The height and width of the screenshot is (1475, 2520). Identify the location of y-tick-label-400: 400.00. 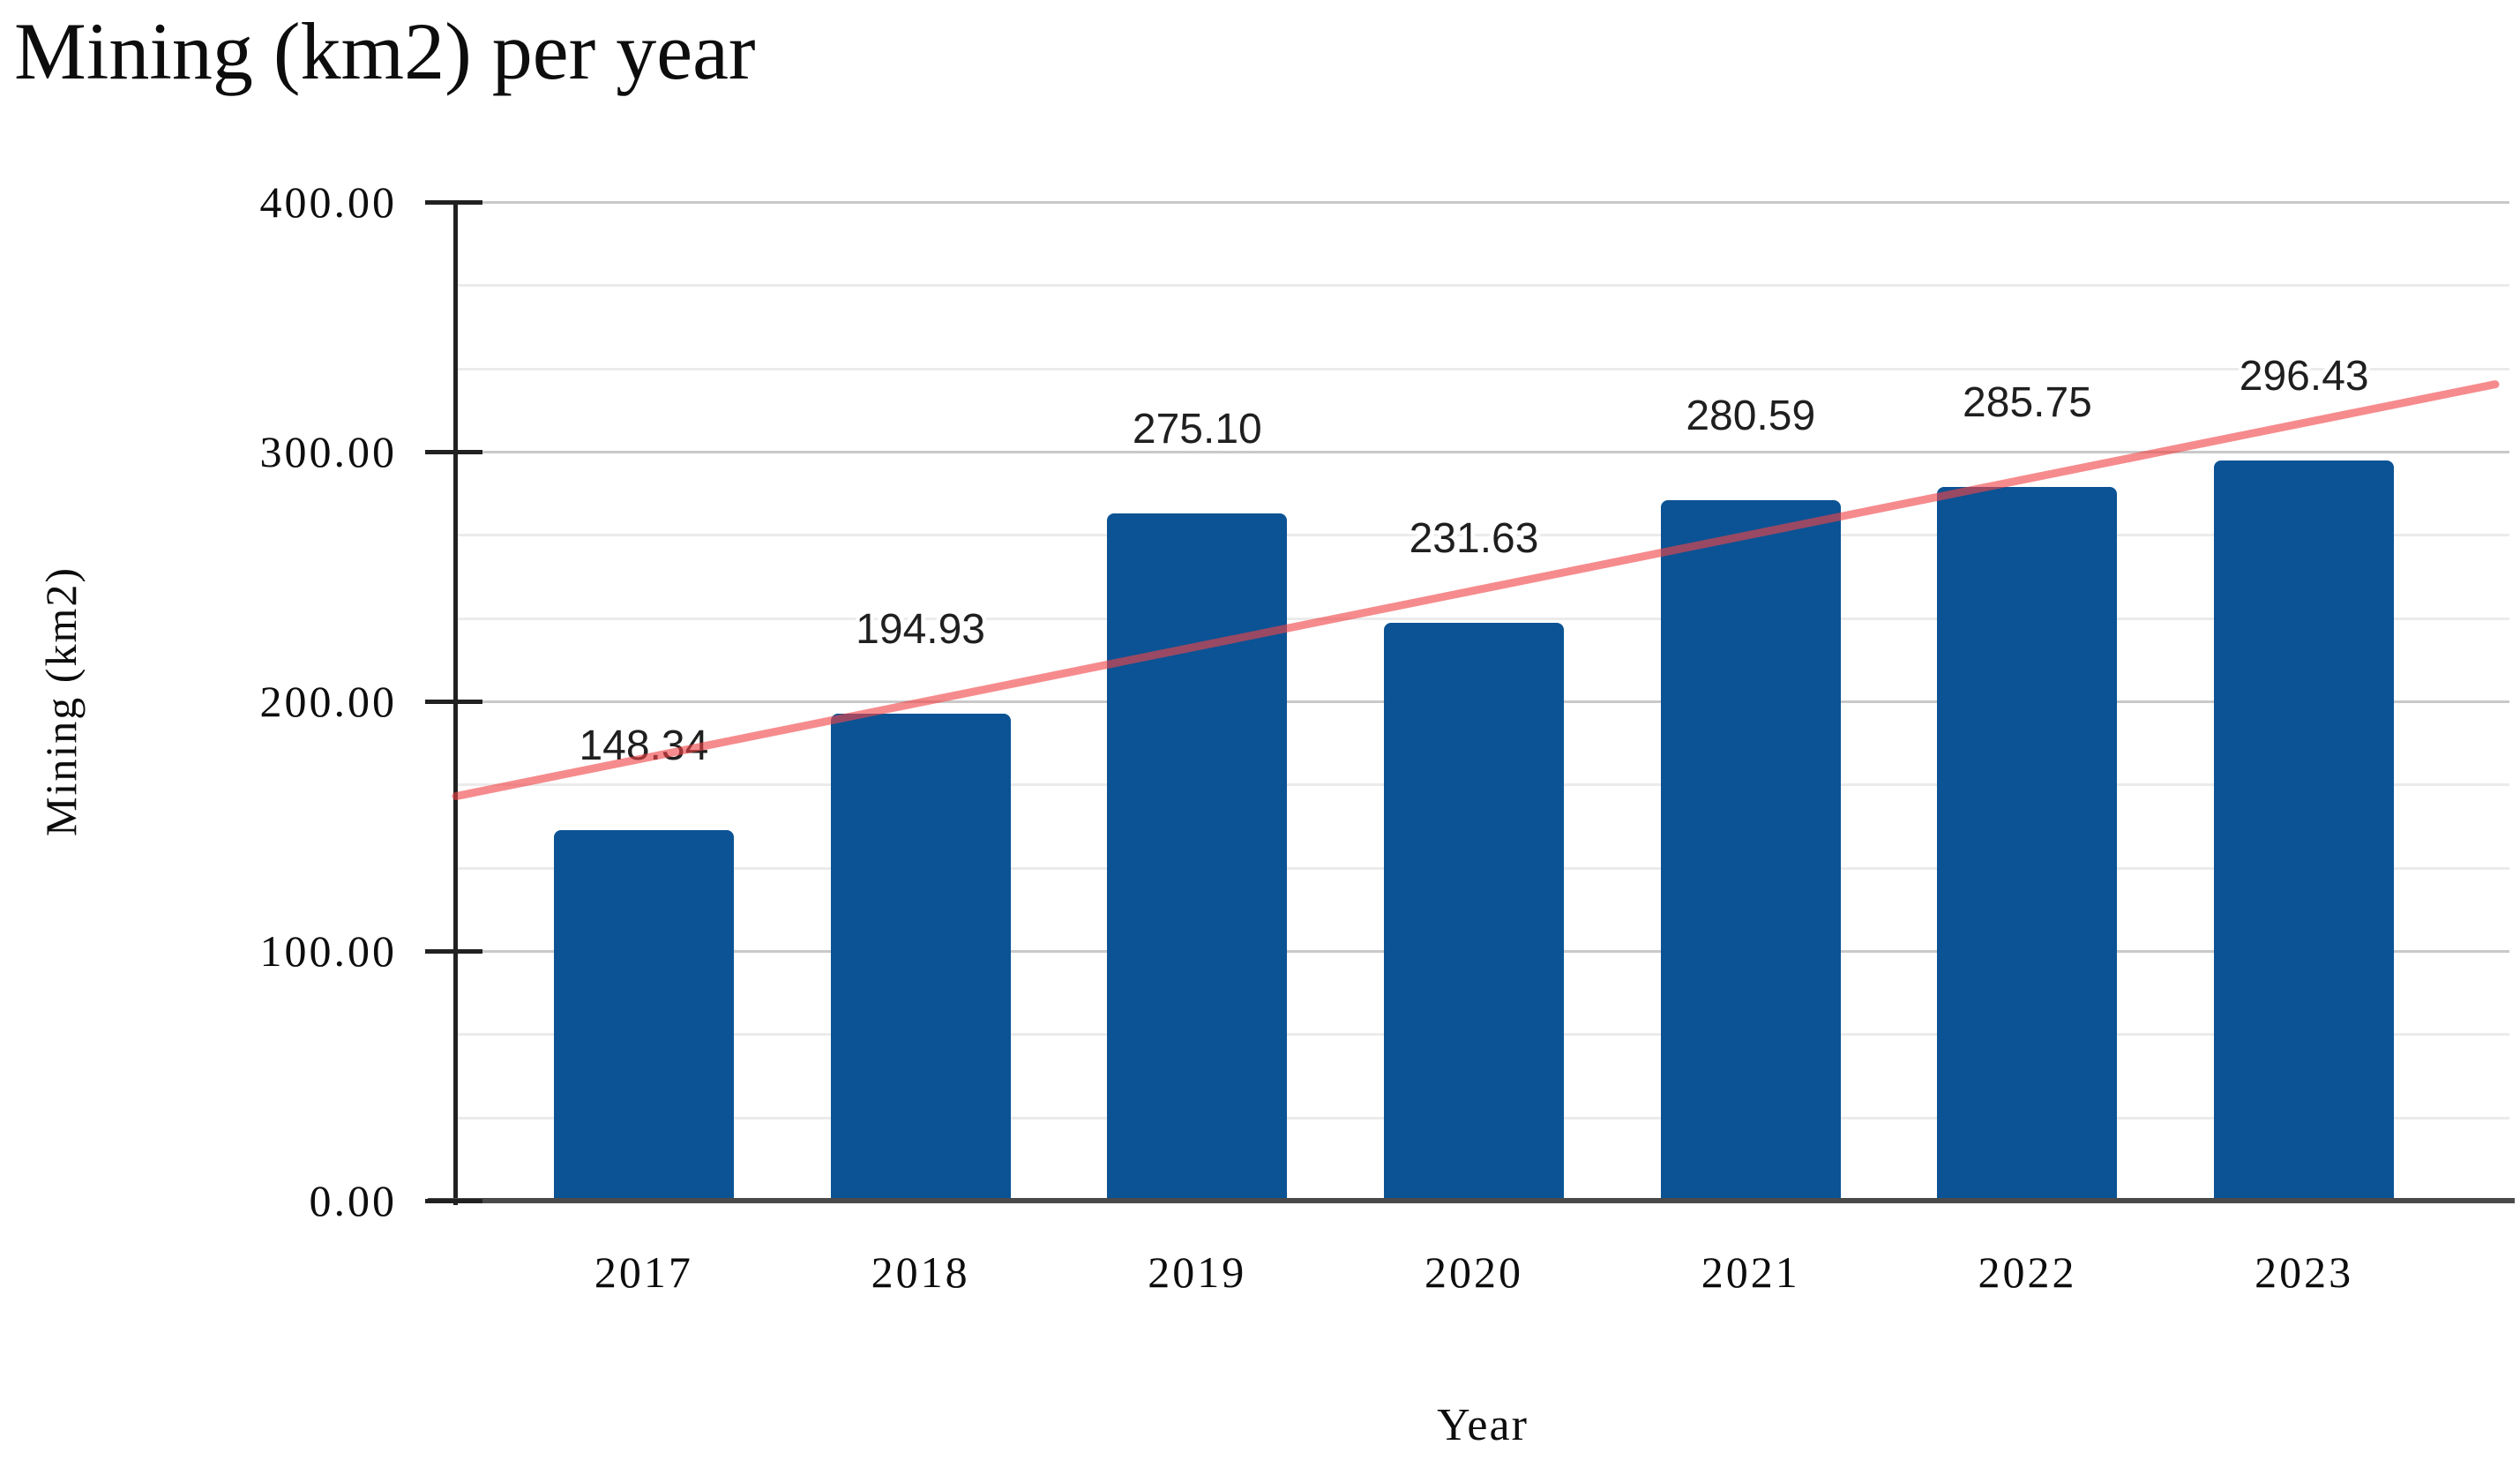
(328, 202).